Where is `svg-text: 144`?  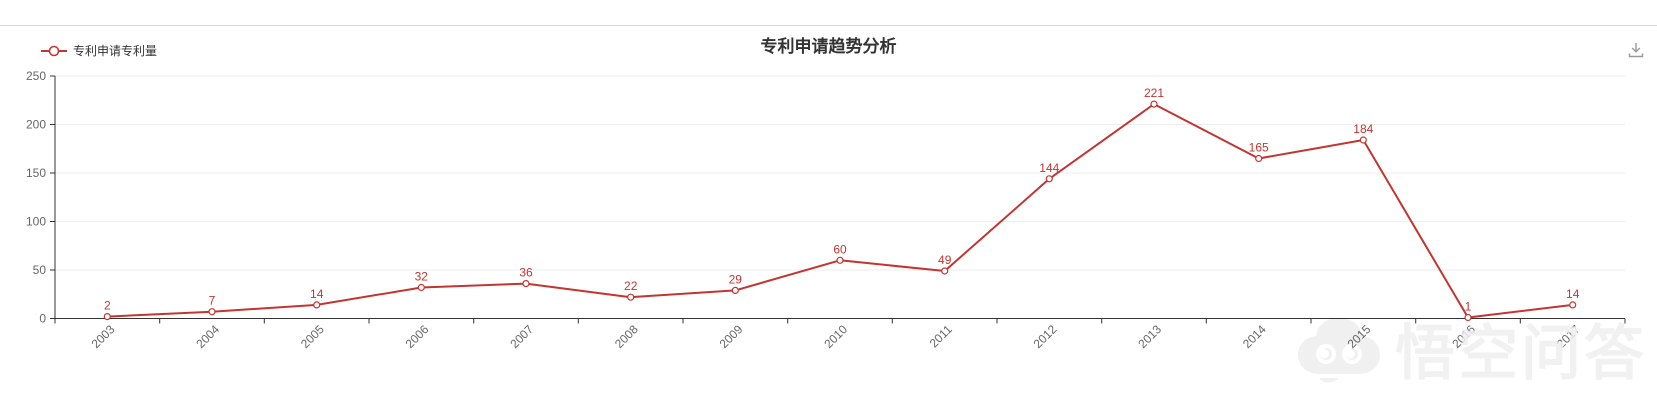 svg-text: 144 is located at coordinates (1049, 168).